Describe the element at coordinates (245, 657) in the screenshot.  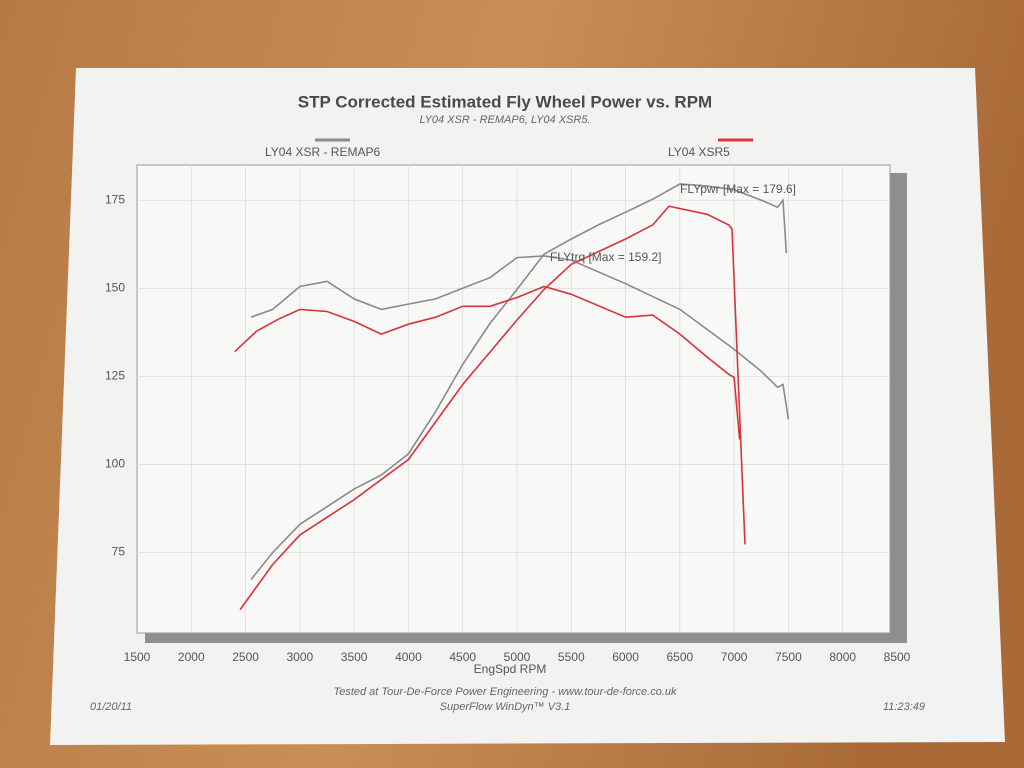
I see `x-tick-label: 2500` at that location.